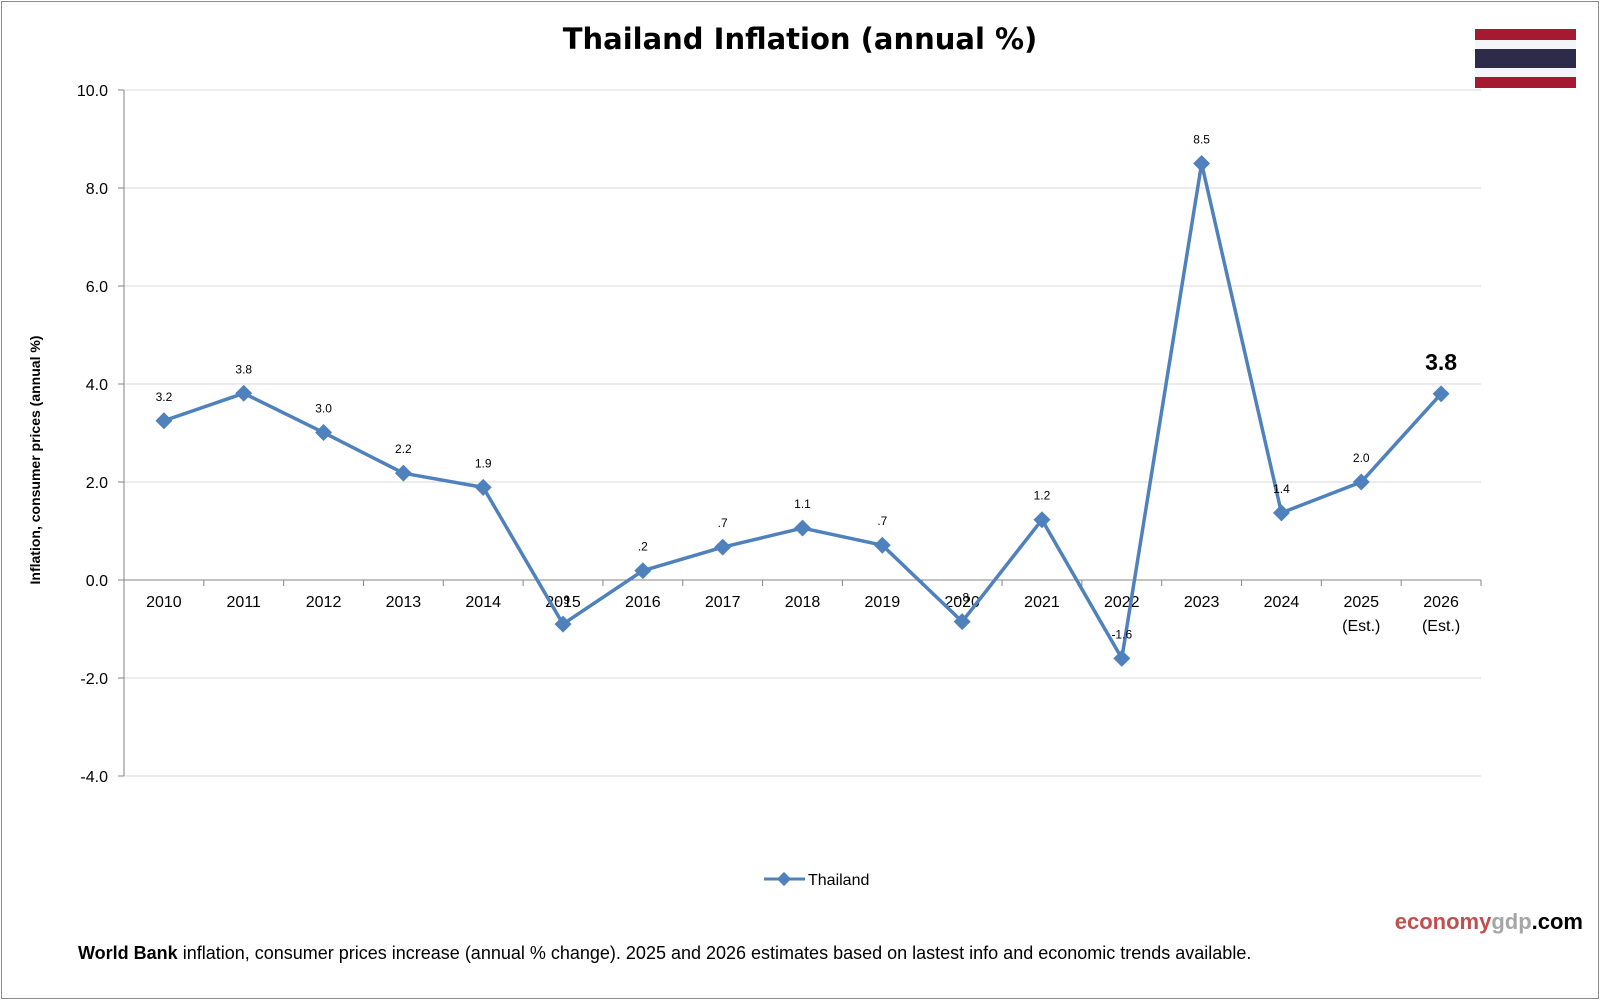 The height and width of the screenshot is (1002, 1602). What do you see at coordinates (323, 409) in the screenshot?
I see `data-label: 3.0` at bounding box center [323, 409].